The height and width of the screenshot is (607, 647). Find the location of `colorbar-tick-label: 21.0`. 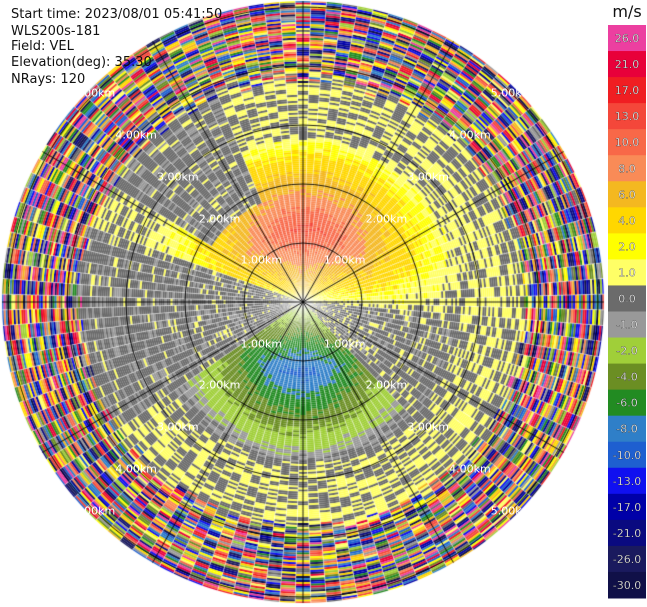

colorbar-tick-label: 21.0 is located at coordinates (627, 64).